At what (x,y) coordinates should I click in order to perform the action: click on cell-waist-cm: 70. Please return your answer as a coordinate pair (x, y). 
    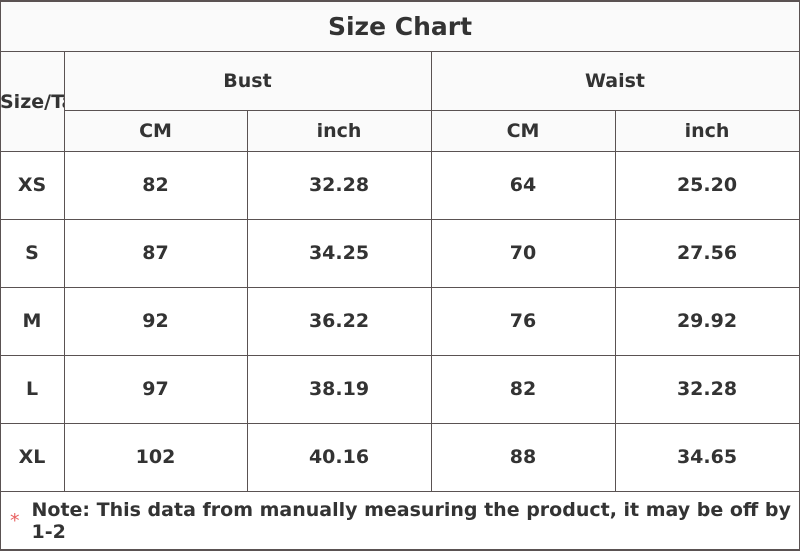
    Looking at the image, I should click on (523, 253).